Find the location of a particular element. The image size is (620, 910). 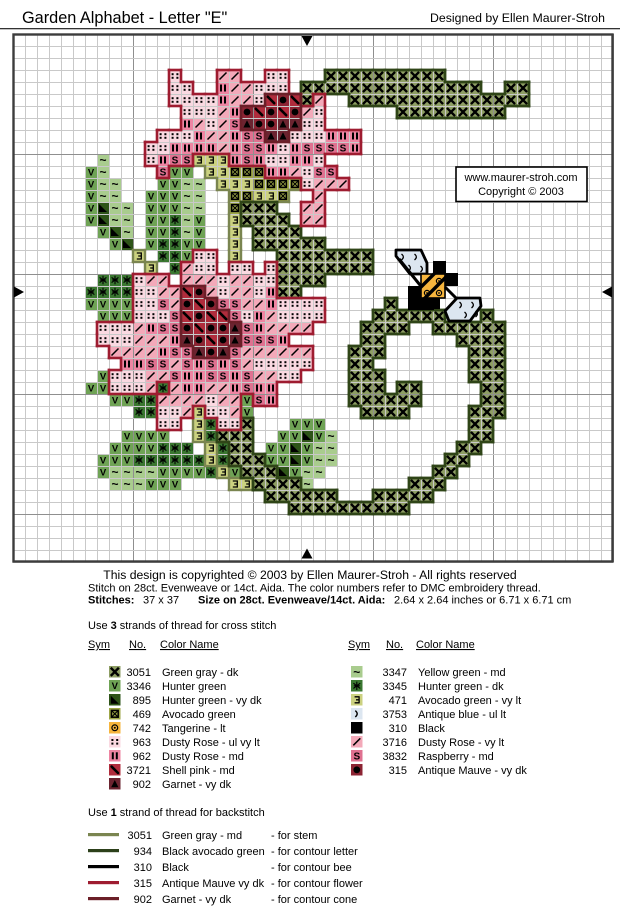

svg-text: Dusty Rose - ul vy lt is located at coordinates (211, 743).